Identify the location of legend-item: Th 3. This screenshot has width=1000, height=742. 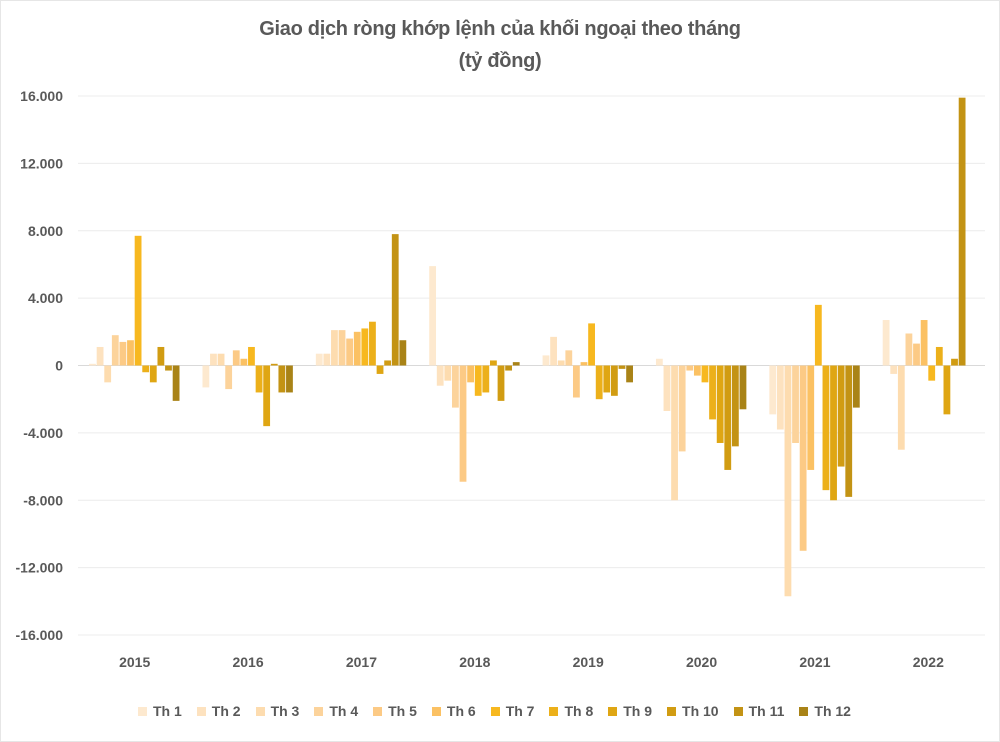
(277, 711).